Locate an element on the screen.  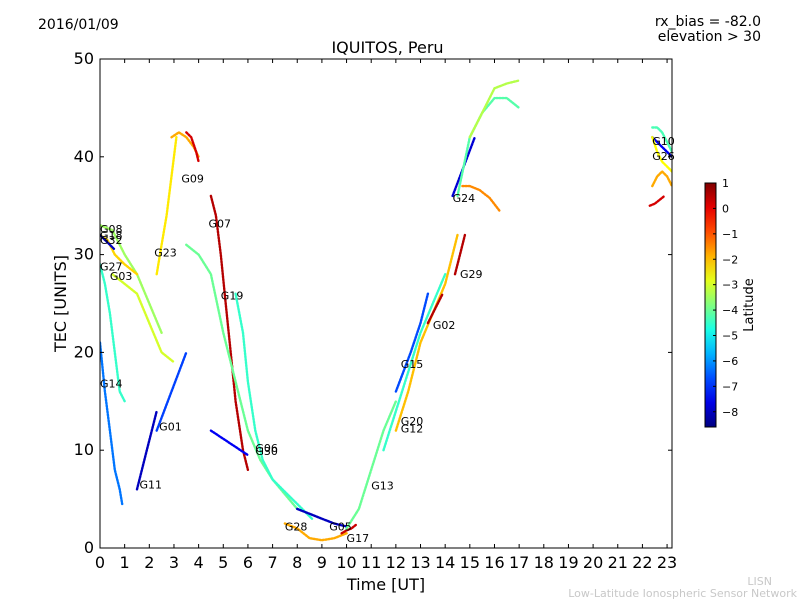
satellite-label-g12: G12 is located at coordinates (412, 429).